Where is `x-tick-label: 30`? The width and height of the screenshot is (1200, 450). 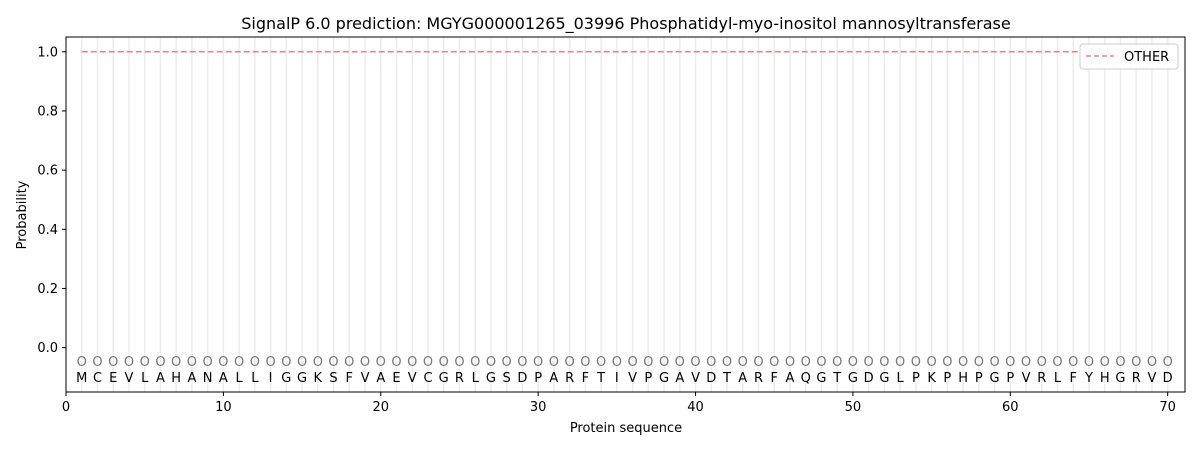
x-tick-label: 30 is located at coordinates (538, 407).